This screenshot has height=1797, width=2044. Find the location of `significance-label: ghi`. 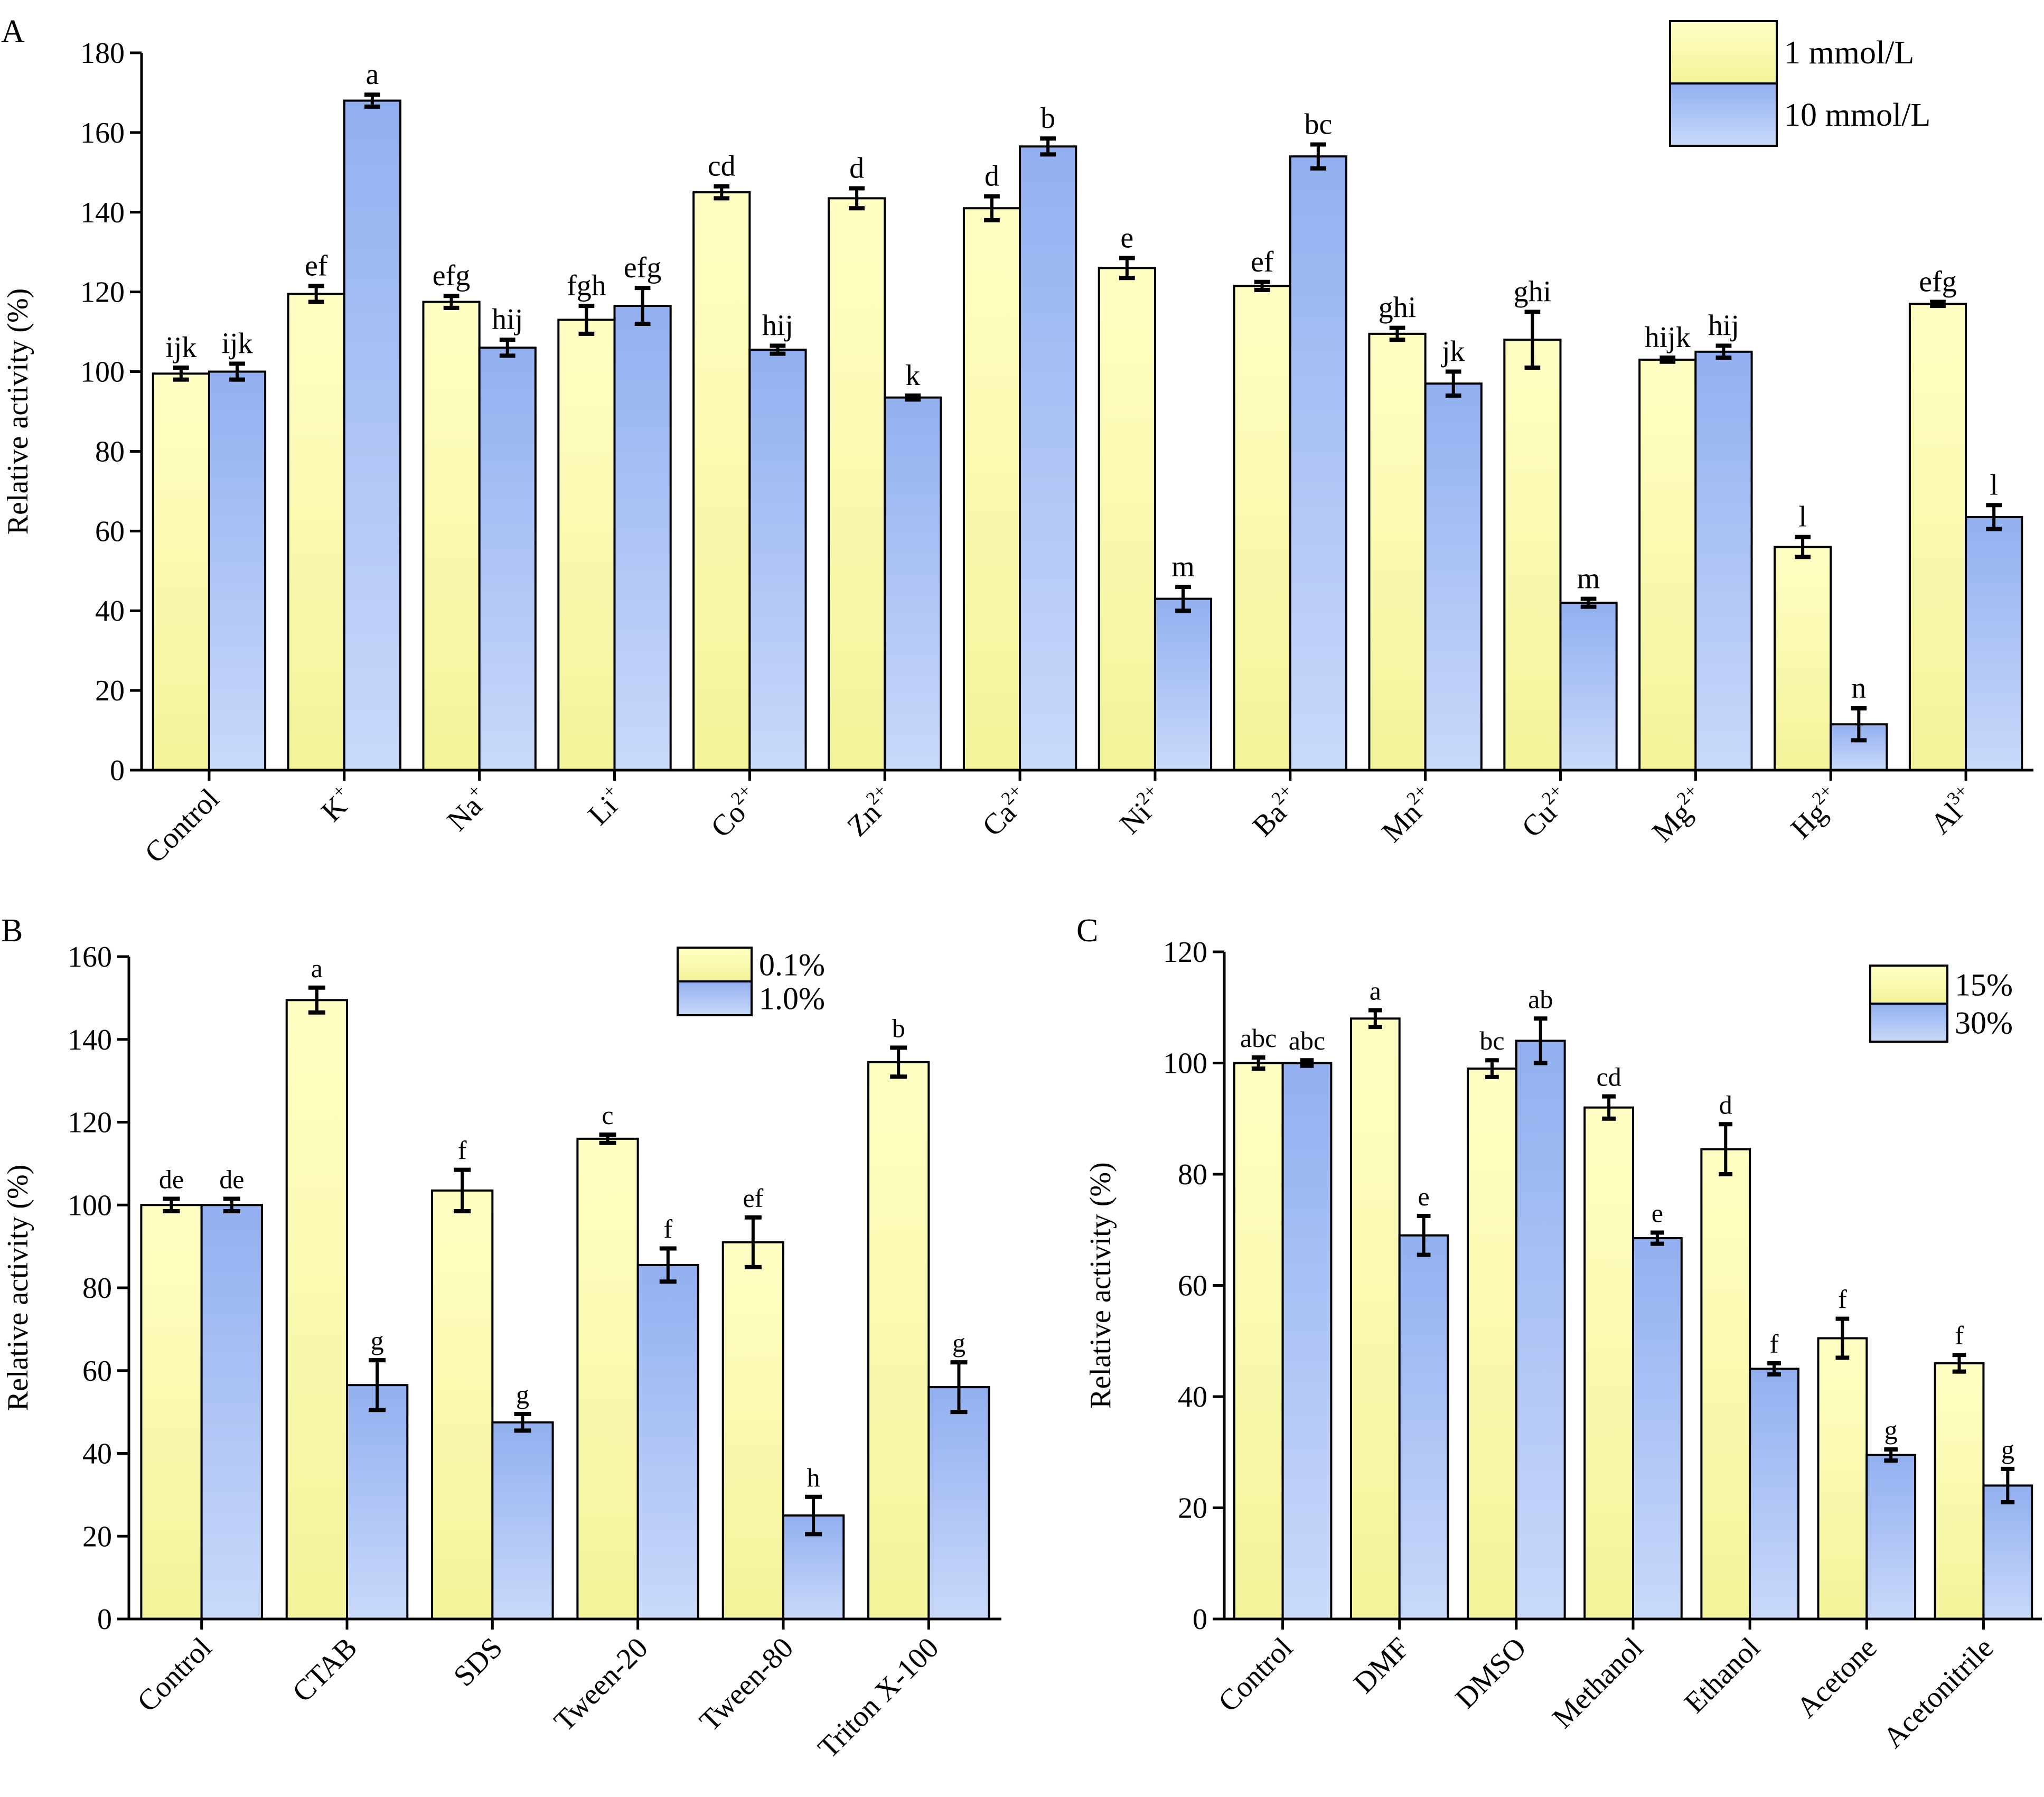

significance-label: ghi is located at coordinates (1398, 308).